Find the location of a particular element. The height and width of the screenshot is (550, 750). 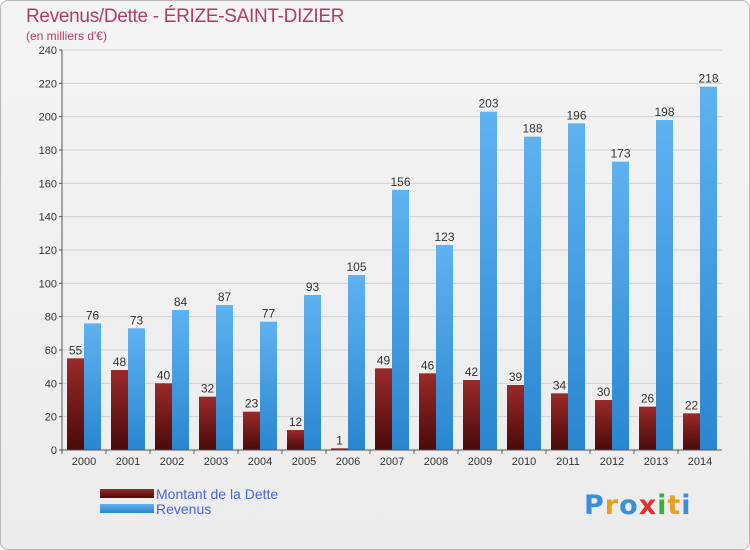

bar-dette-2000 is located at coordinates (75, 404).